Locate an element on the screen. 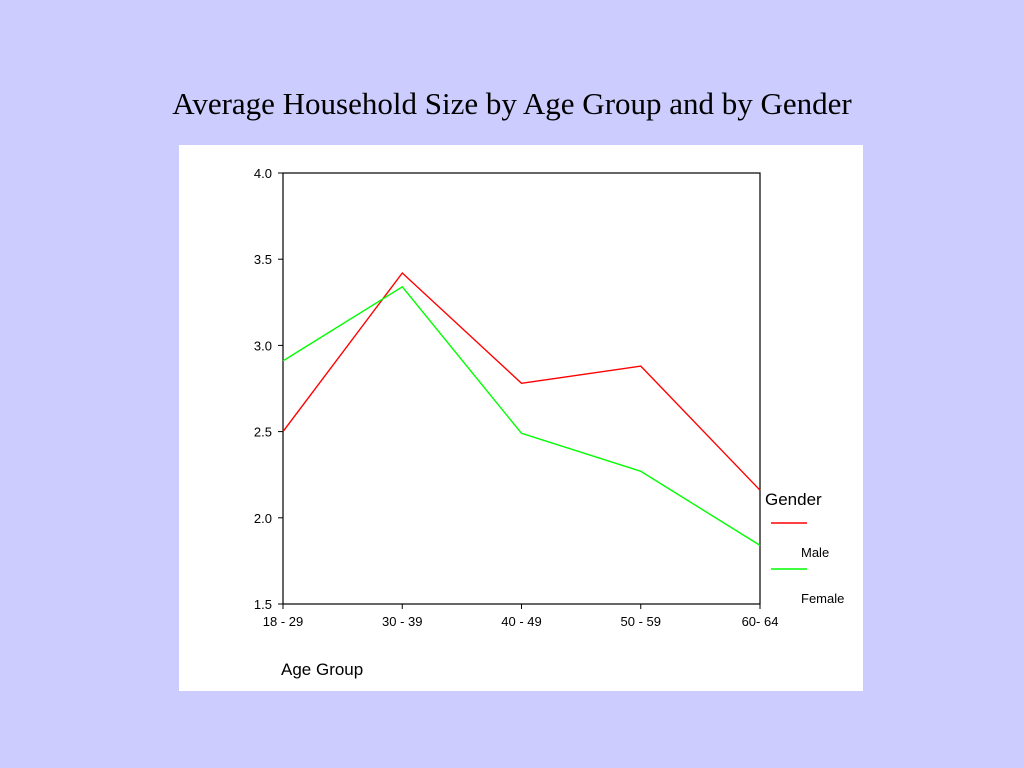 The image size is (1024, 768). y-tick-label: 2.5 is located at coordinates (263, 432).